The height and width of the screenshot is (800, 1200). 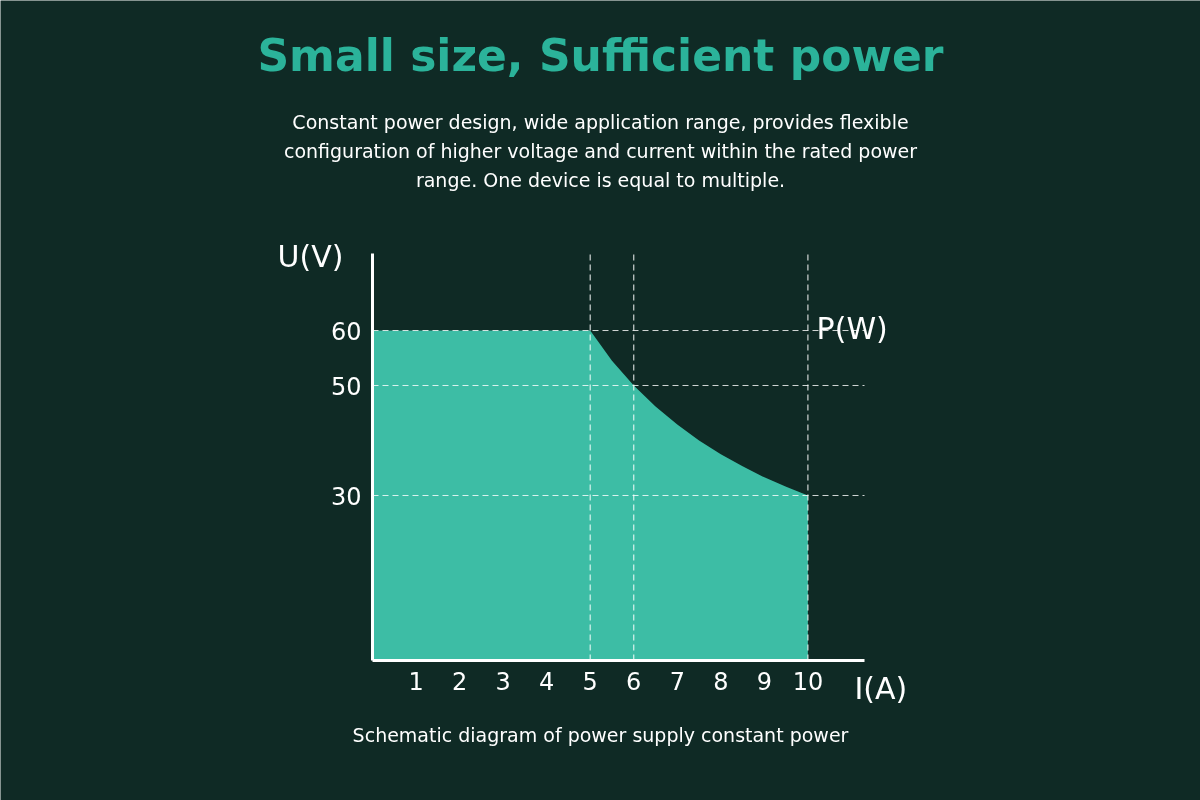 What do you see at coordinates (677, 681) in the screenshot?
I see `x-tick-label: 7` at bounding box center [677, 681].